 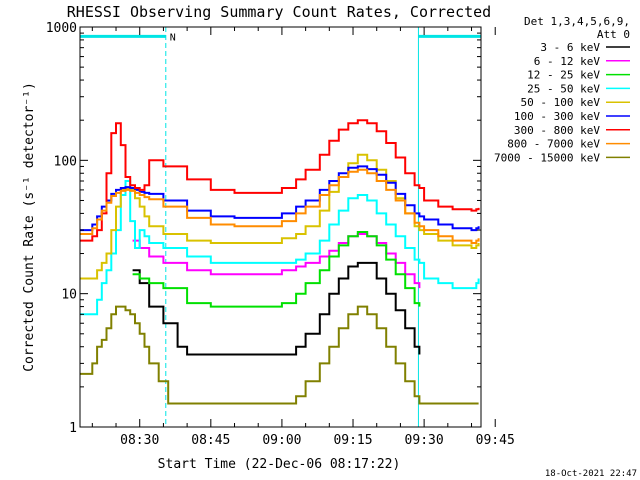 What do you see at coordinates (69, 295) in the screenshot?
I see `y-tick-label: 10` at bounding box center [69, 295].